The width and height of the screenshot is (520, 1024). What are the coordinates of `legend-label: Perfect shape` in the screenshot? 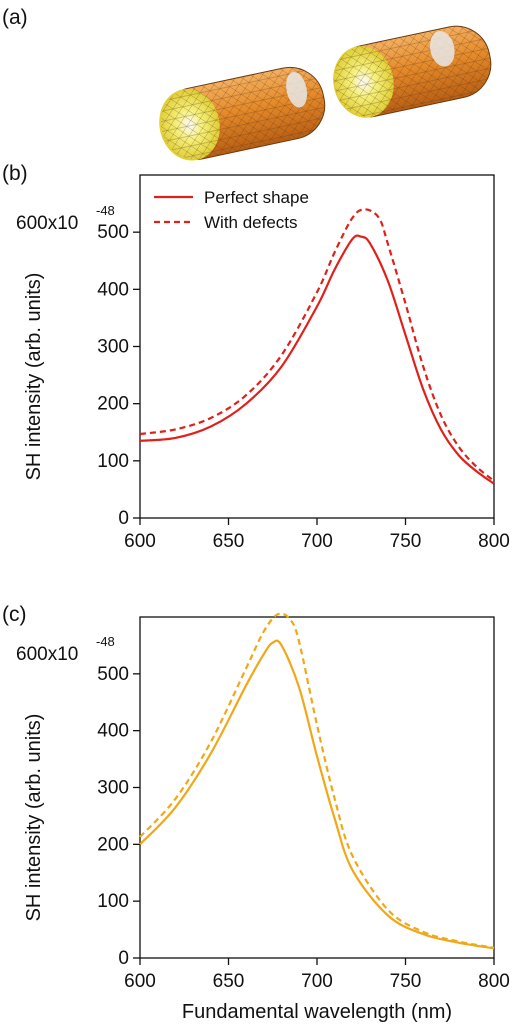 It's located at (256, 197).